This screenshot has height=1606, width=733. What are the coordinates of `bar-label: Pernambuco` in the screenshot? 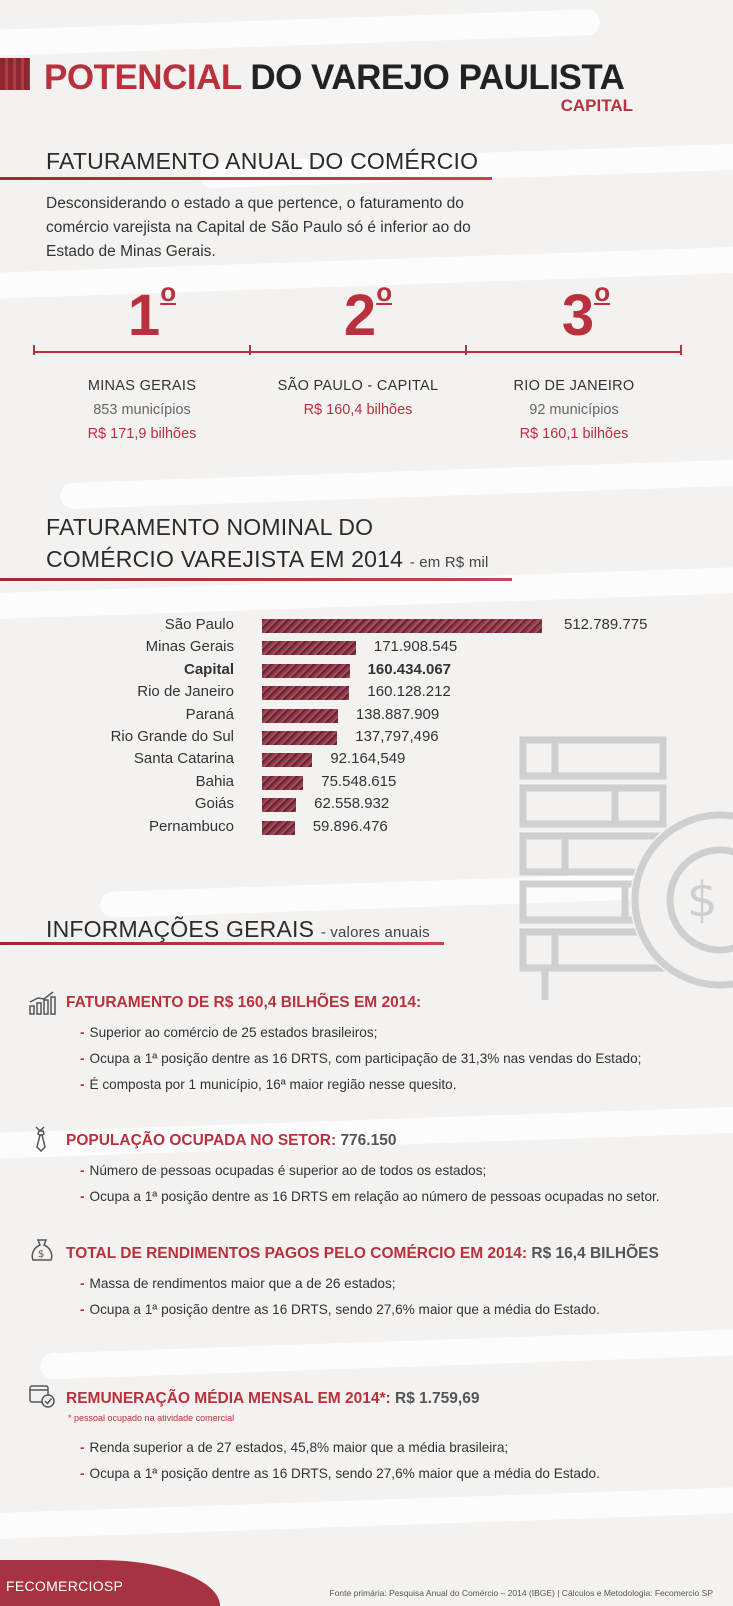 It's located at (191, 826).